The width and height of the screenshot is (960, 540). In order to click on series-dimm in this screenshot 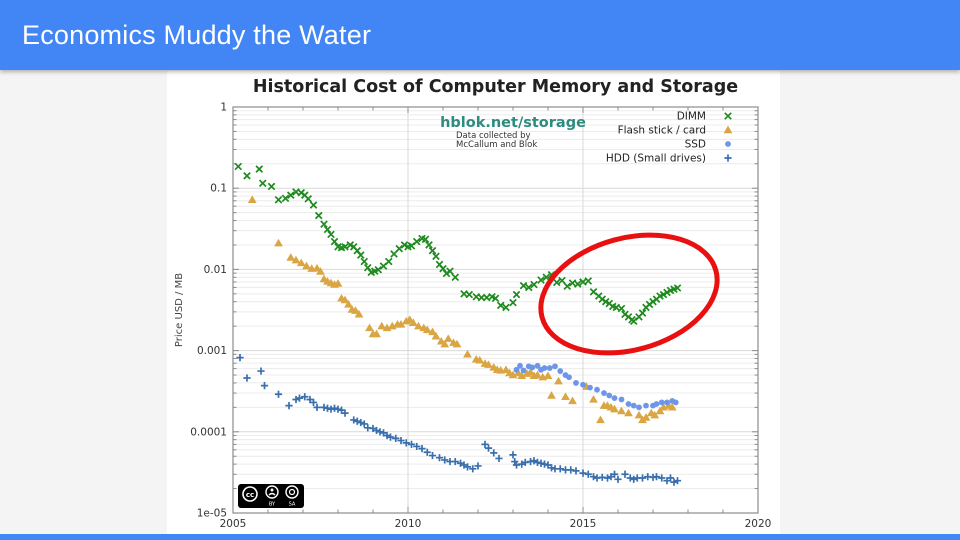, I will do `click(458, 244)`.